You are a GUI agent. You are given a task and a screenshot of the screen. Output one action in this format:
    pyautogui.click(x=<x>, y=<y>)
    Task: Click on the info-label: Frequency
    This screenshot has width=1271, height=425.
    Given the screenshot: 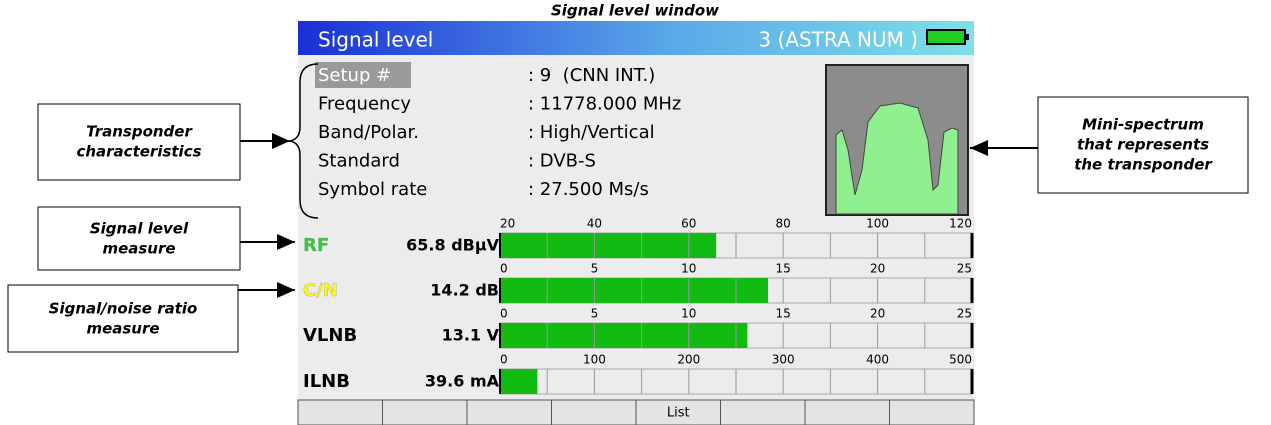 What is the action you would take?
    pyautogui.click(x=364, y=104)
    